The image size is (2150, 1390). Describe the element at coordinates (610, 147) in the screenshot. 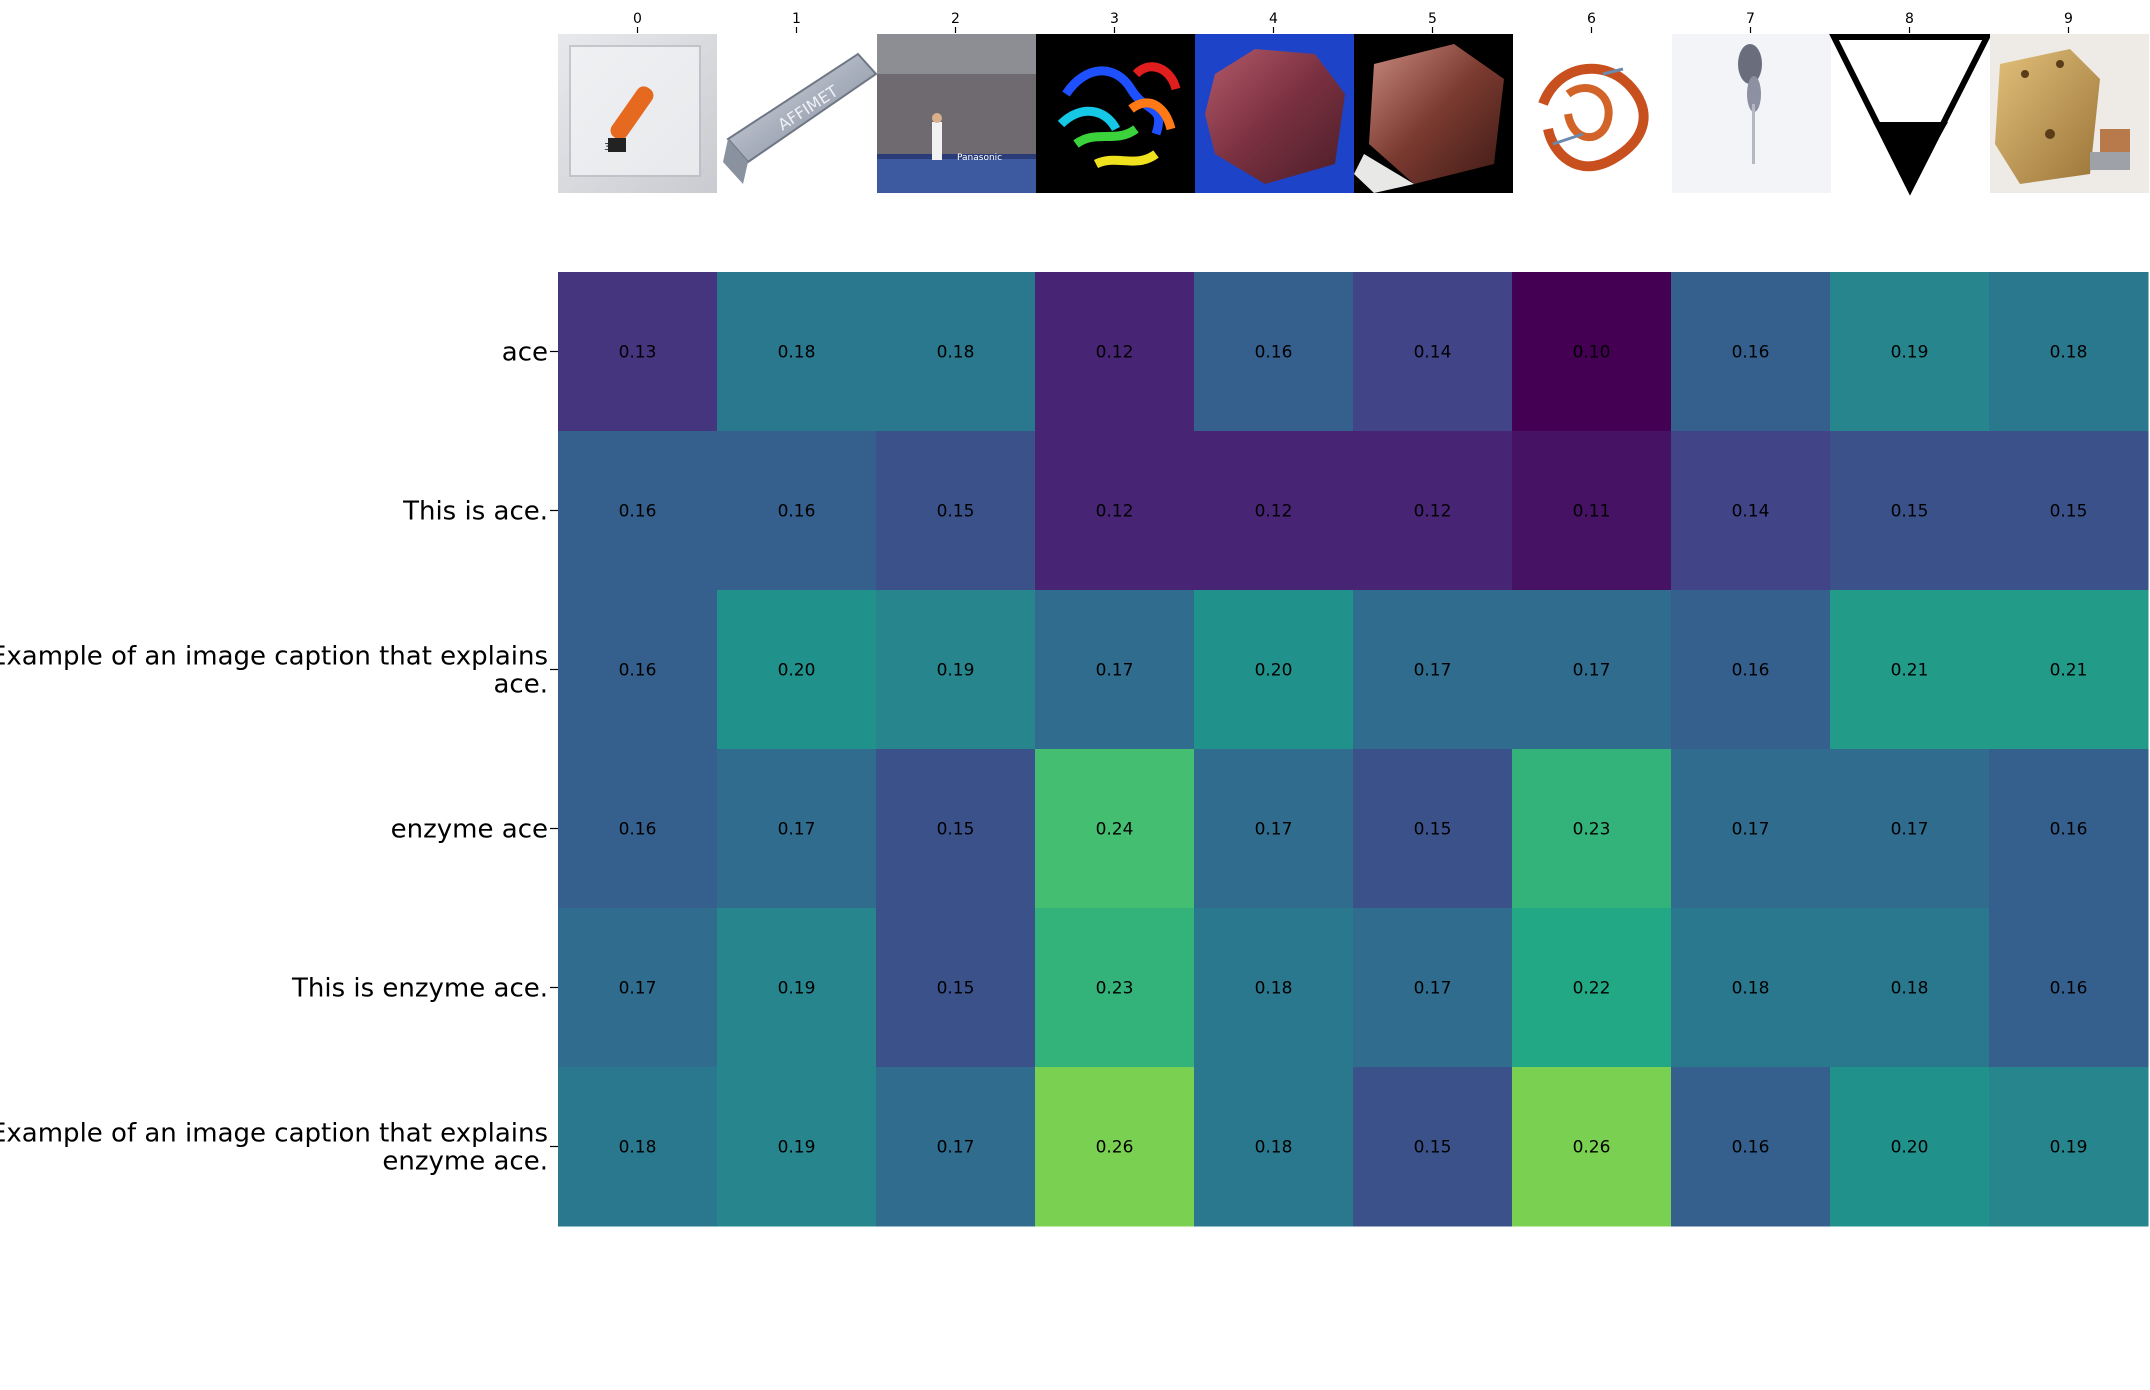

I see `svg-text: 35` at that location.